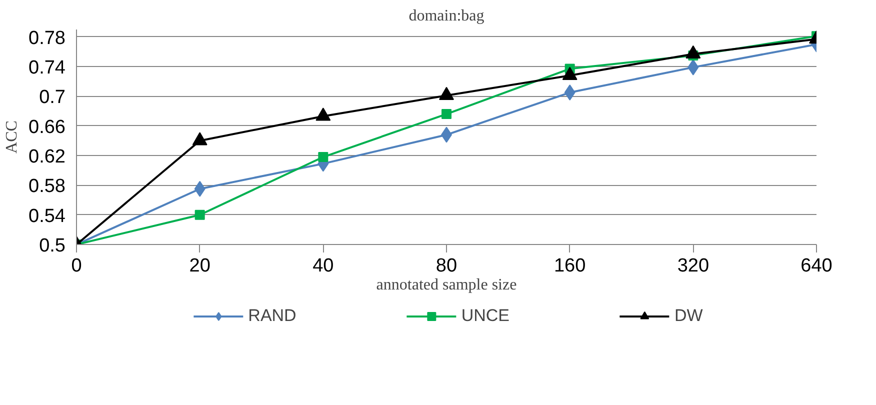  Describe the element at coordinates (47, 216) in the screenshot. I see `y-tick-label: 0.54` at that location.